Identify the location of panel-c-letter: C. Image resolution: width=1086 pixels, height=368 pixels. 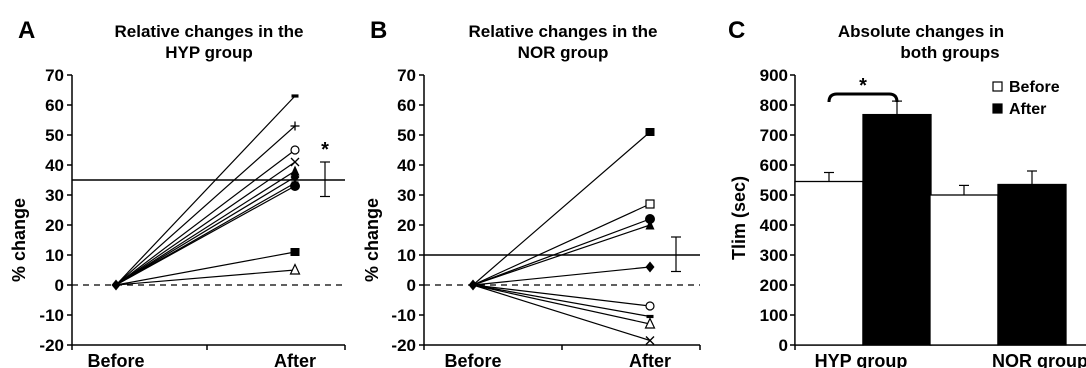
(736, 30).